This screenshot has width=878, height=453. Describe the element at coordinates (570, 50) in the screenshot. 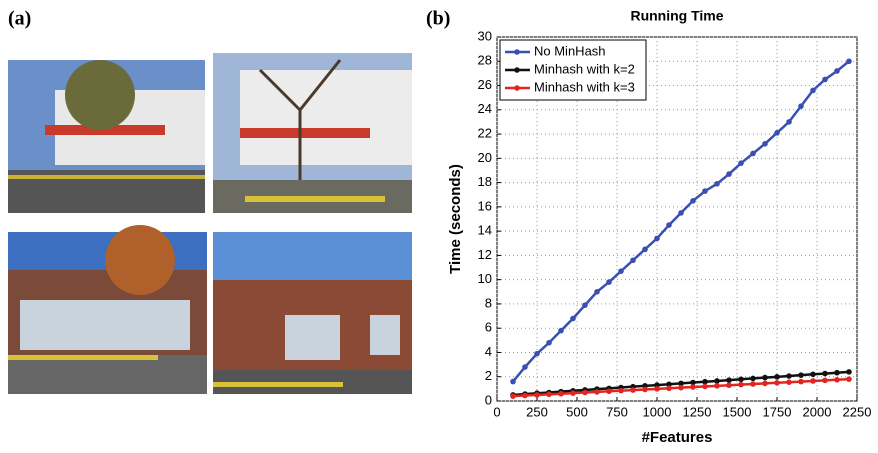

I see `legend-label: No MinHash` at that location.